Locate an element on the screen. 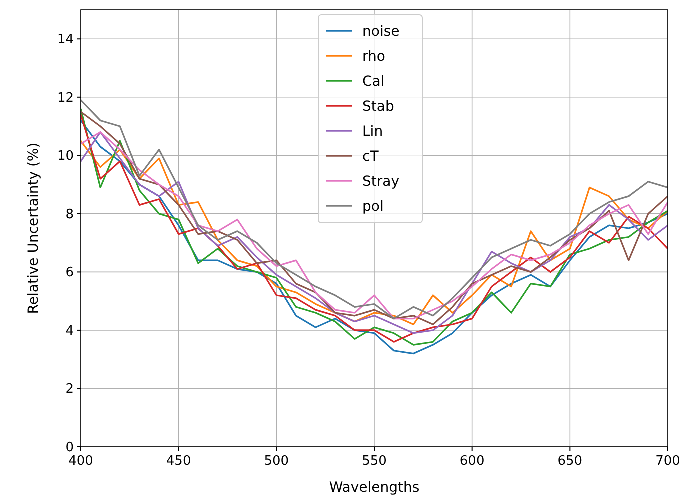 The width and height of the screenshot is (685, 497). legend-label: Stray is located at coordinates (381, 182).